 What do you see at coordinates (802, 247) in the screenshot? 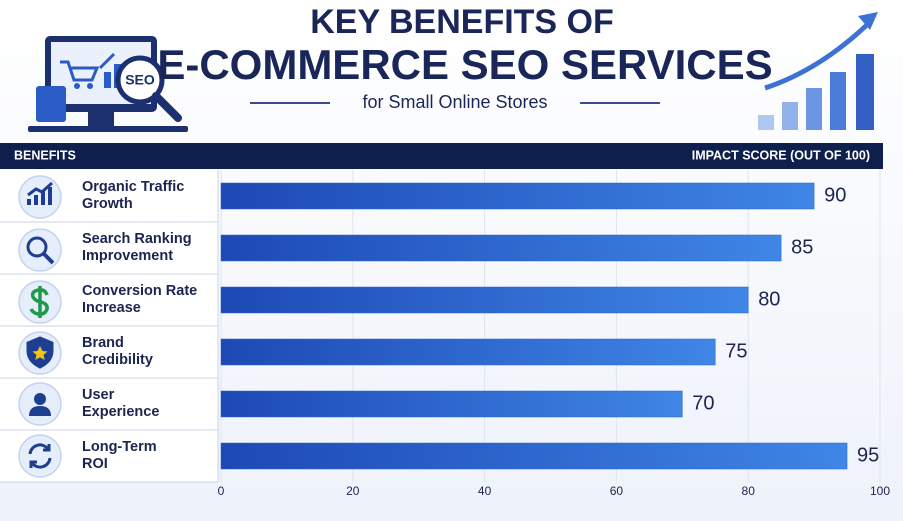
I see `value-label: 85` at bounding box center [802, 247].